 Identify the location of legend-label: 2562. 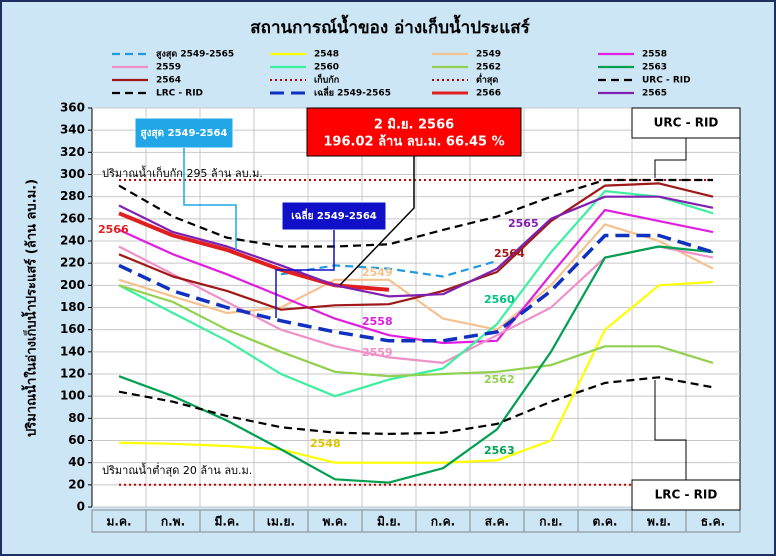
(488, 68).